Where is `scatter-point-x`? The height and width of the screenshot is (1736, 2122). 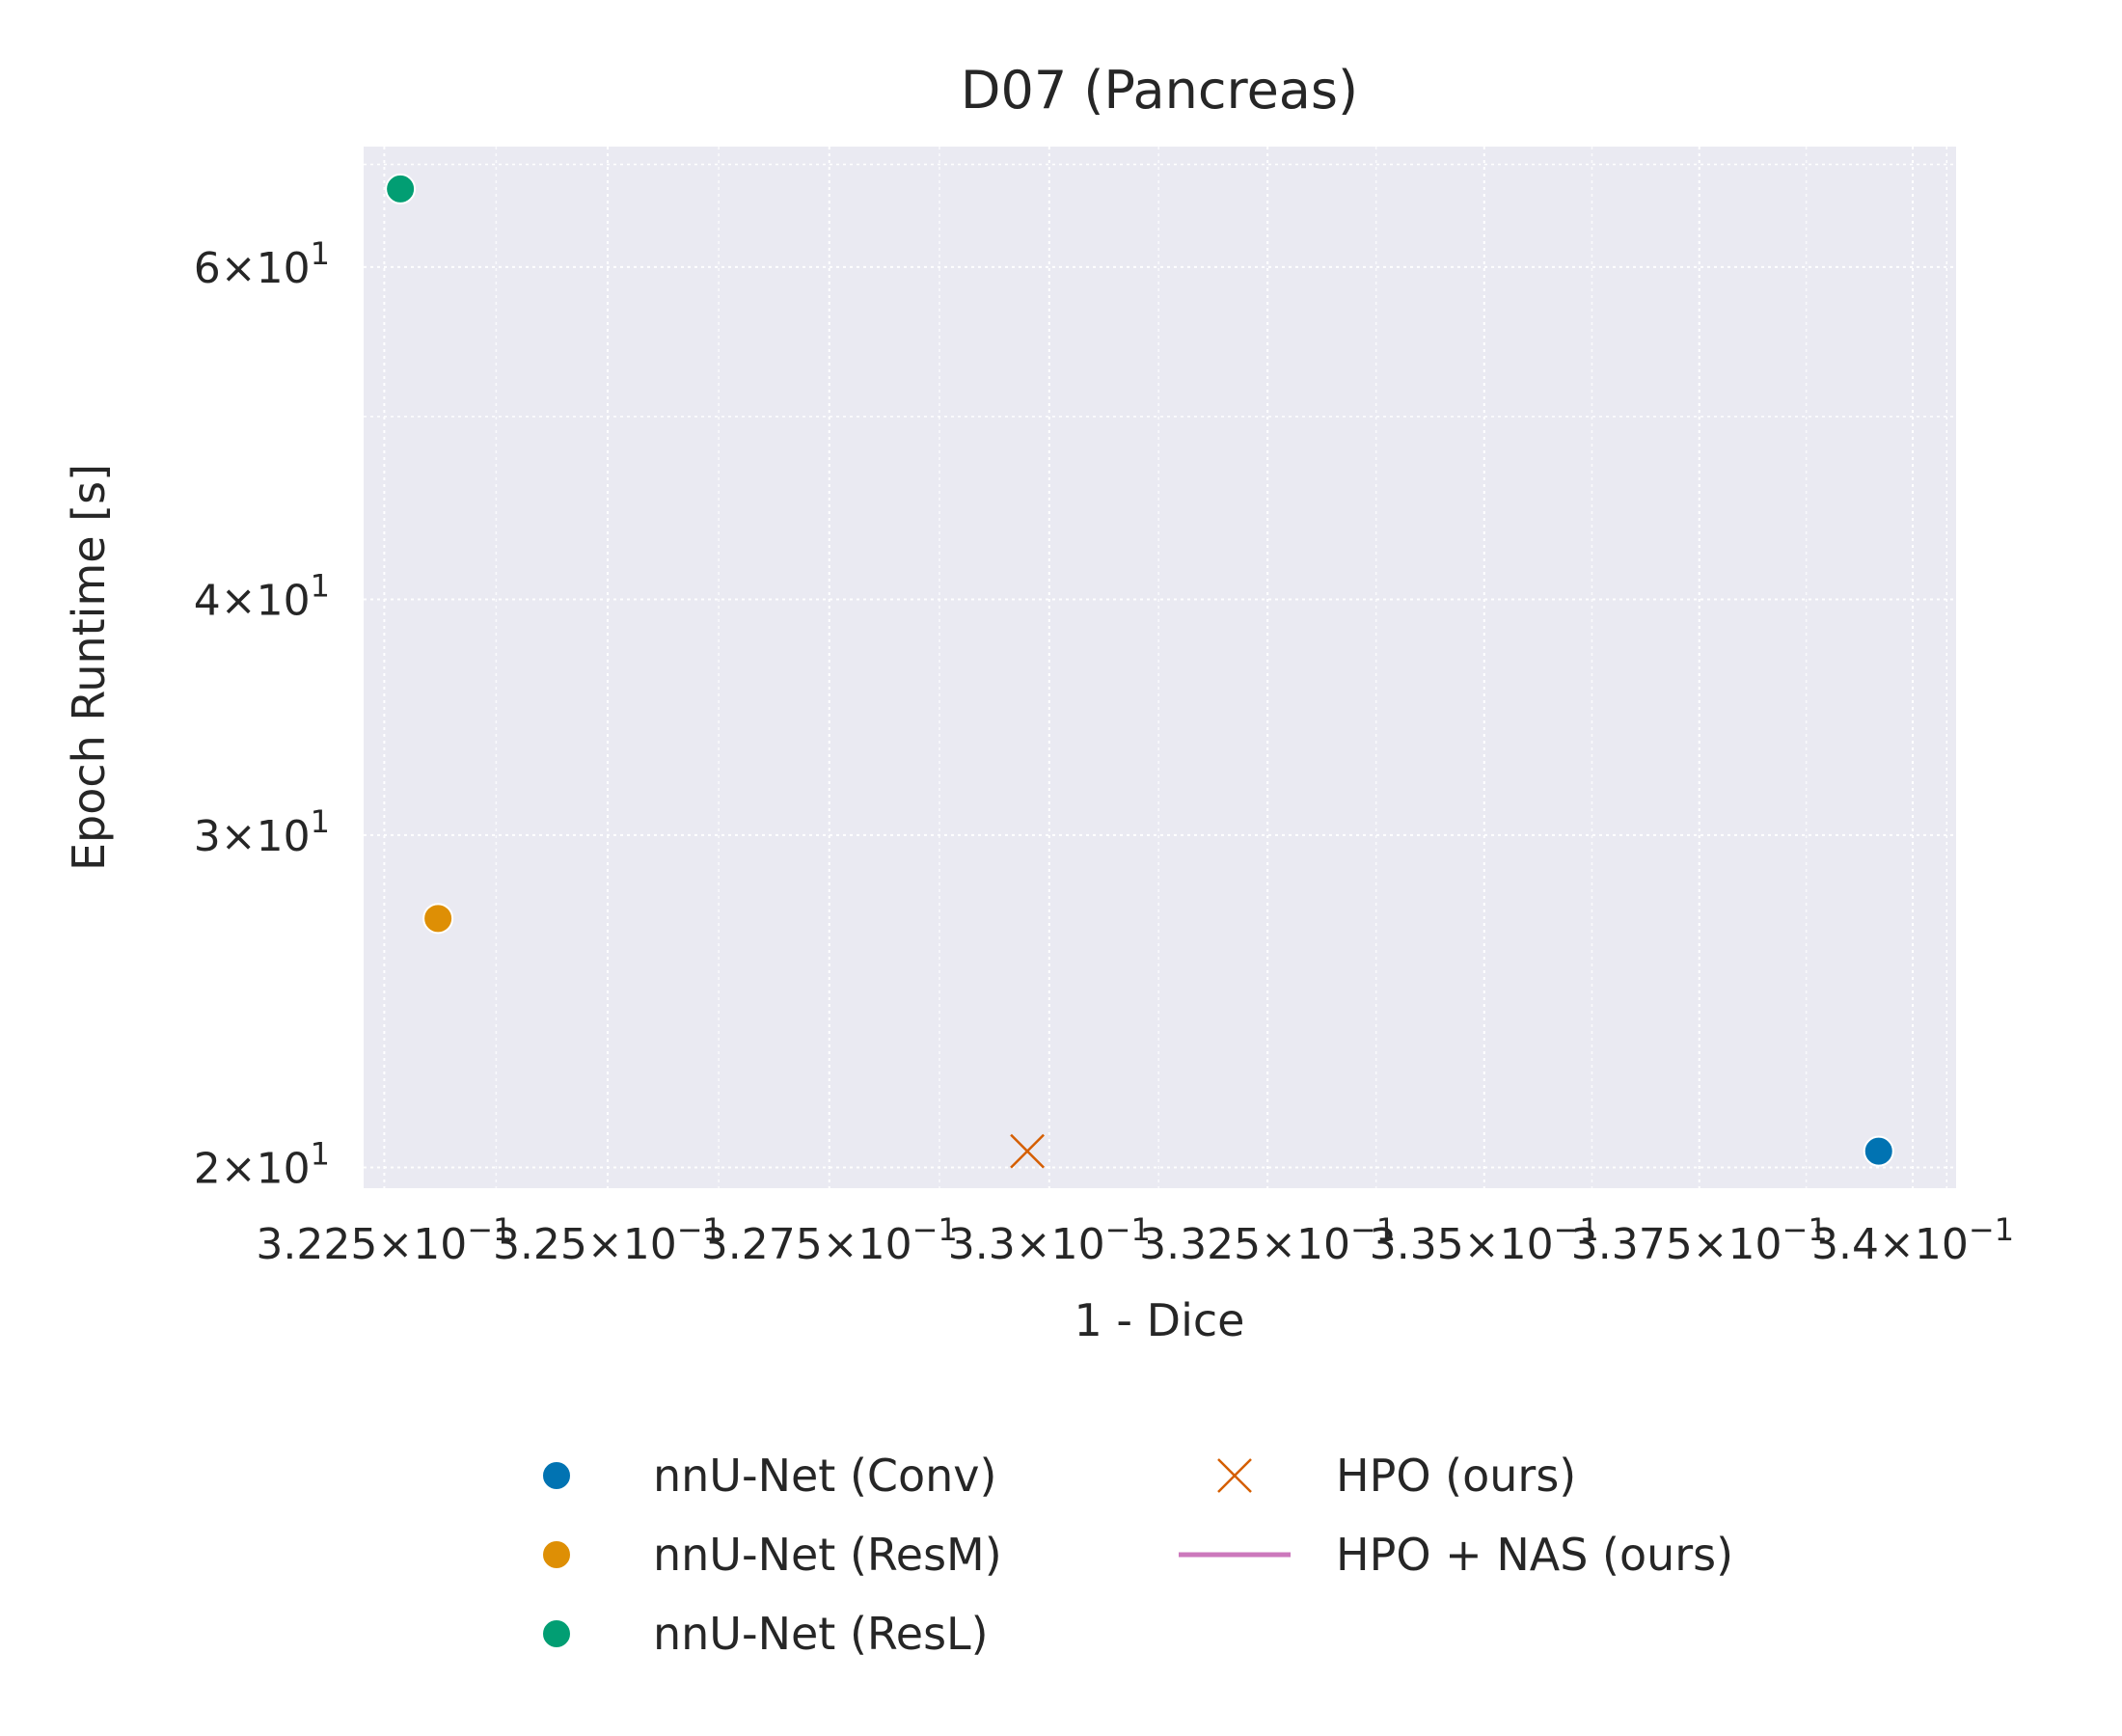
scatter-point-x is located at coordinates (1028, 1151).